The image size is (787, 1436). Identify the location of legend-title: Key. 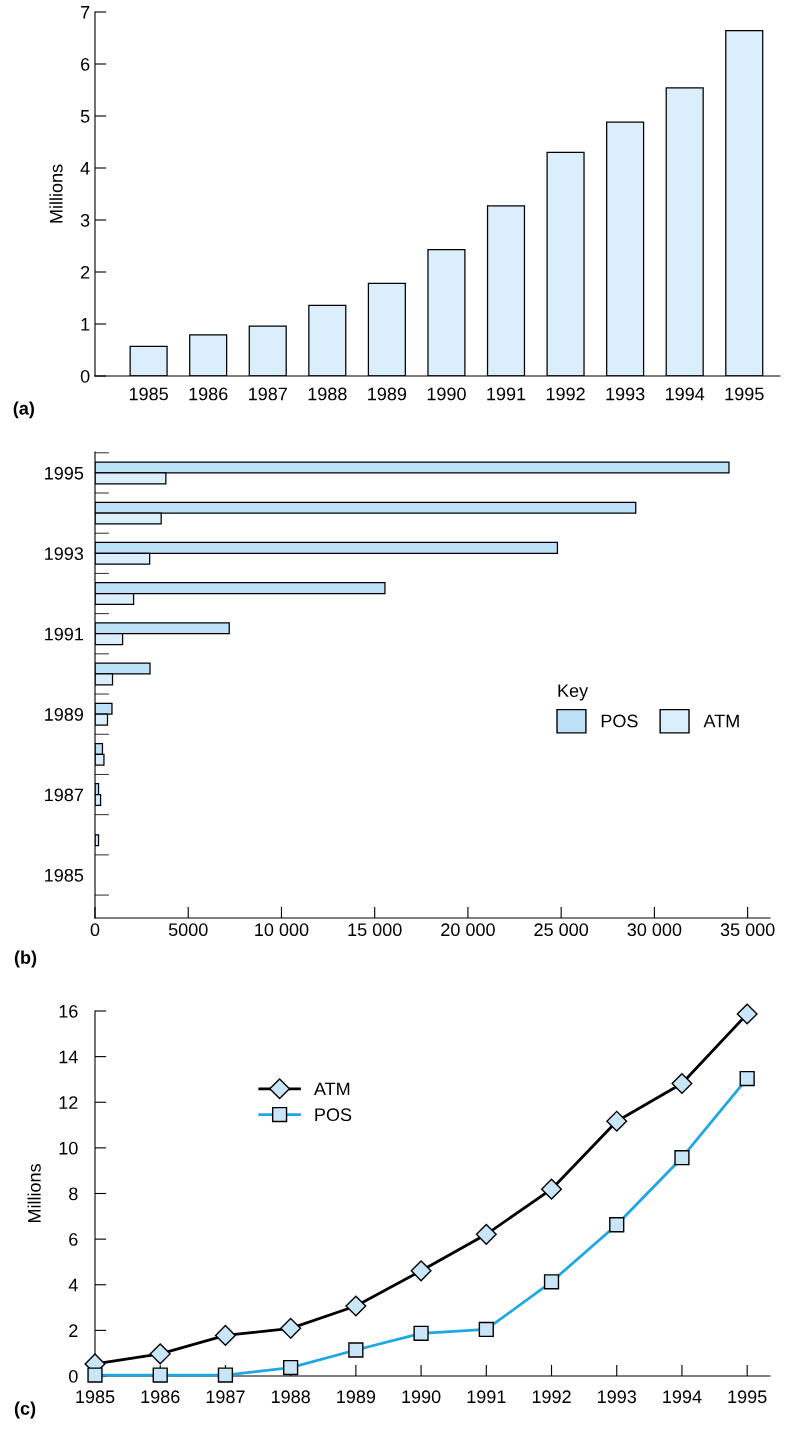
(573, 692).